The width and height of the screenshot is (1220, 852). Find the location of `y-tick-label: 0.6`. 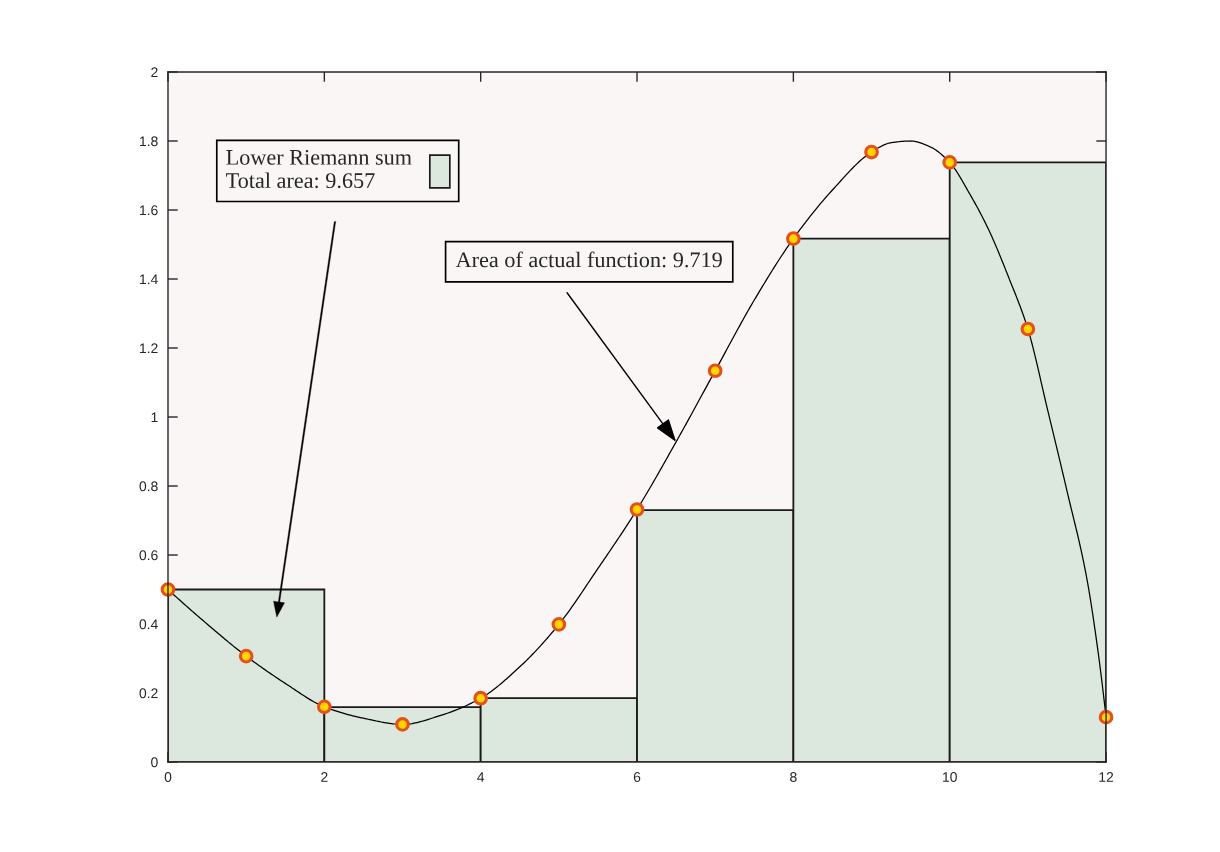

y-tick-label: 0.6 is located at coordinates (148, 555).